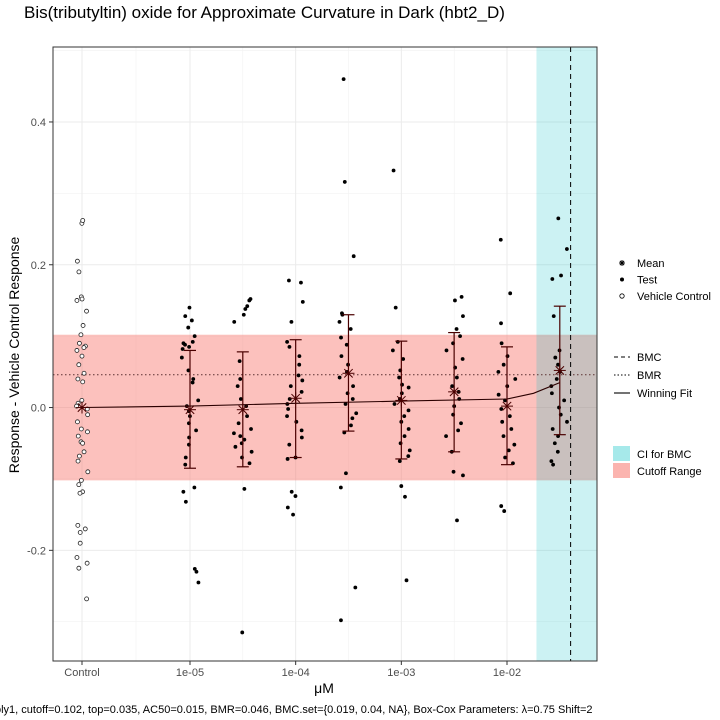 The height and width of the screenshot is (720, 720). What do you see at coordinates (566, 354) in the screenshot?
I see `bmc-ci-band` at bounding box center [566, 354].